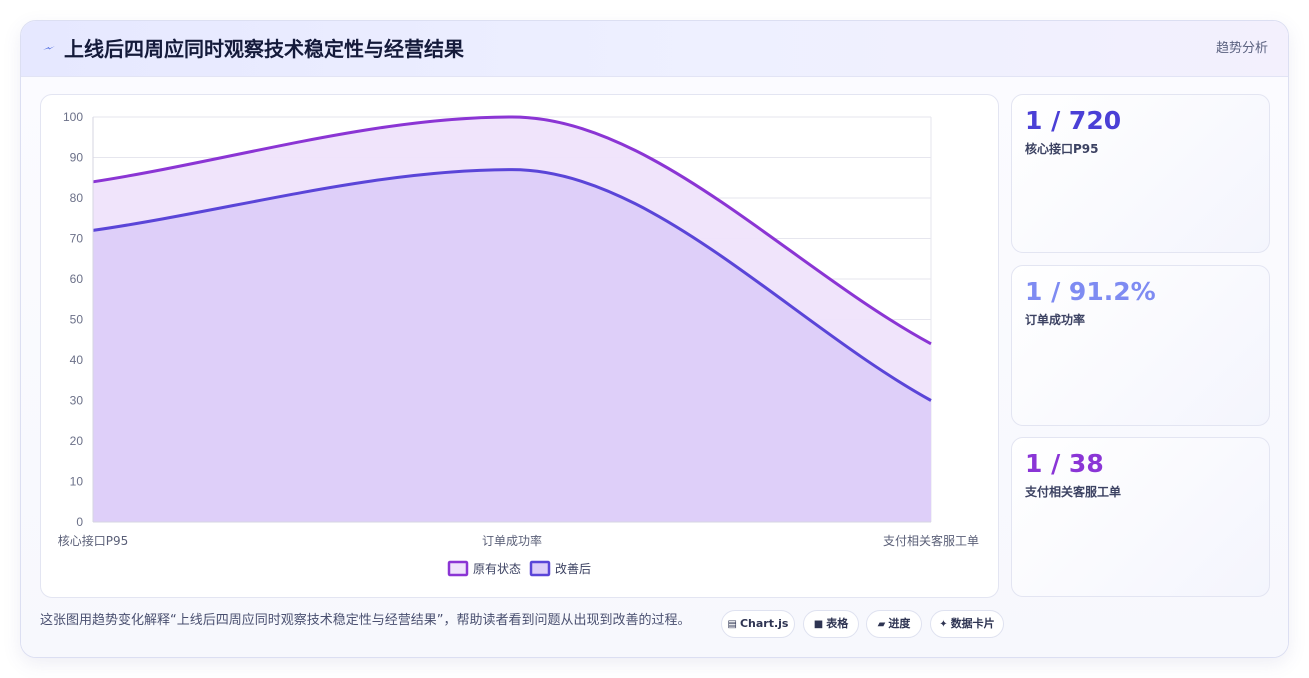 The width and height of the screenshot is (1309, 678). I want to click on bolt-icon, so click(49, 48).